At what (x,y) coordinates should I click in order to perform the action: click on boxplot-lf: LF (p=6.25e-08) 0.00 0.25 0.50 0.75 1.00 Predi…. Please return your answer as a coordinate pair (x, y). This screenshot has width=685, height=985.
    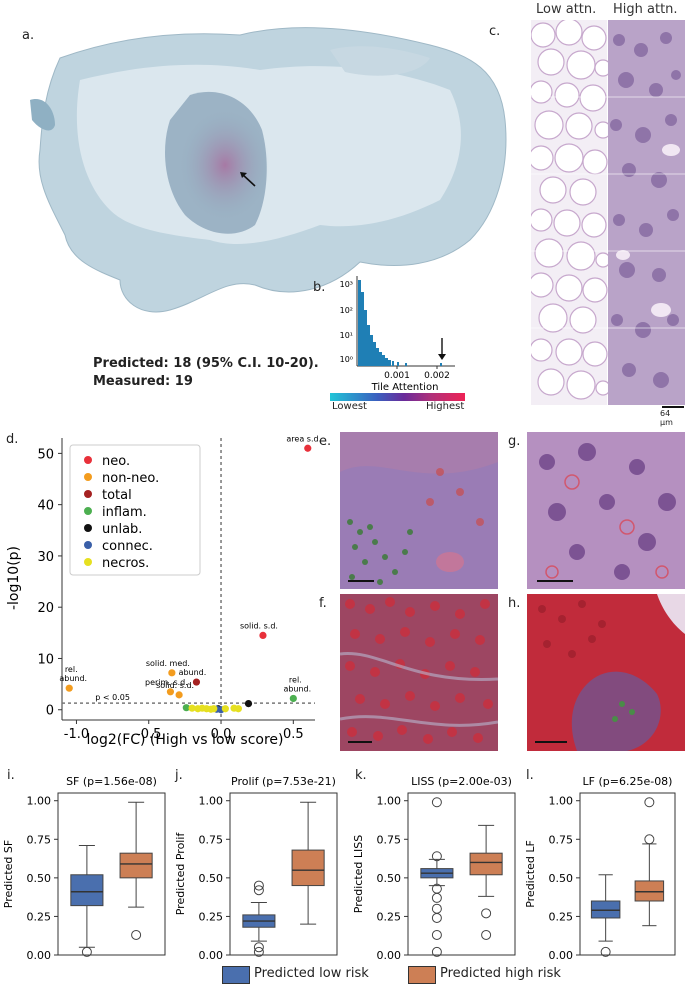
    Looking at the image, I should click on (600, 868).